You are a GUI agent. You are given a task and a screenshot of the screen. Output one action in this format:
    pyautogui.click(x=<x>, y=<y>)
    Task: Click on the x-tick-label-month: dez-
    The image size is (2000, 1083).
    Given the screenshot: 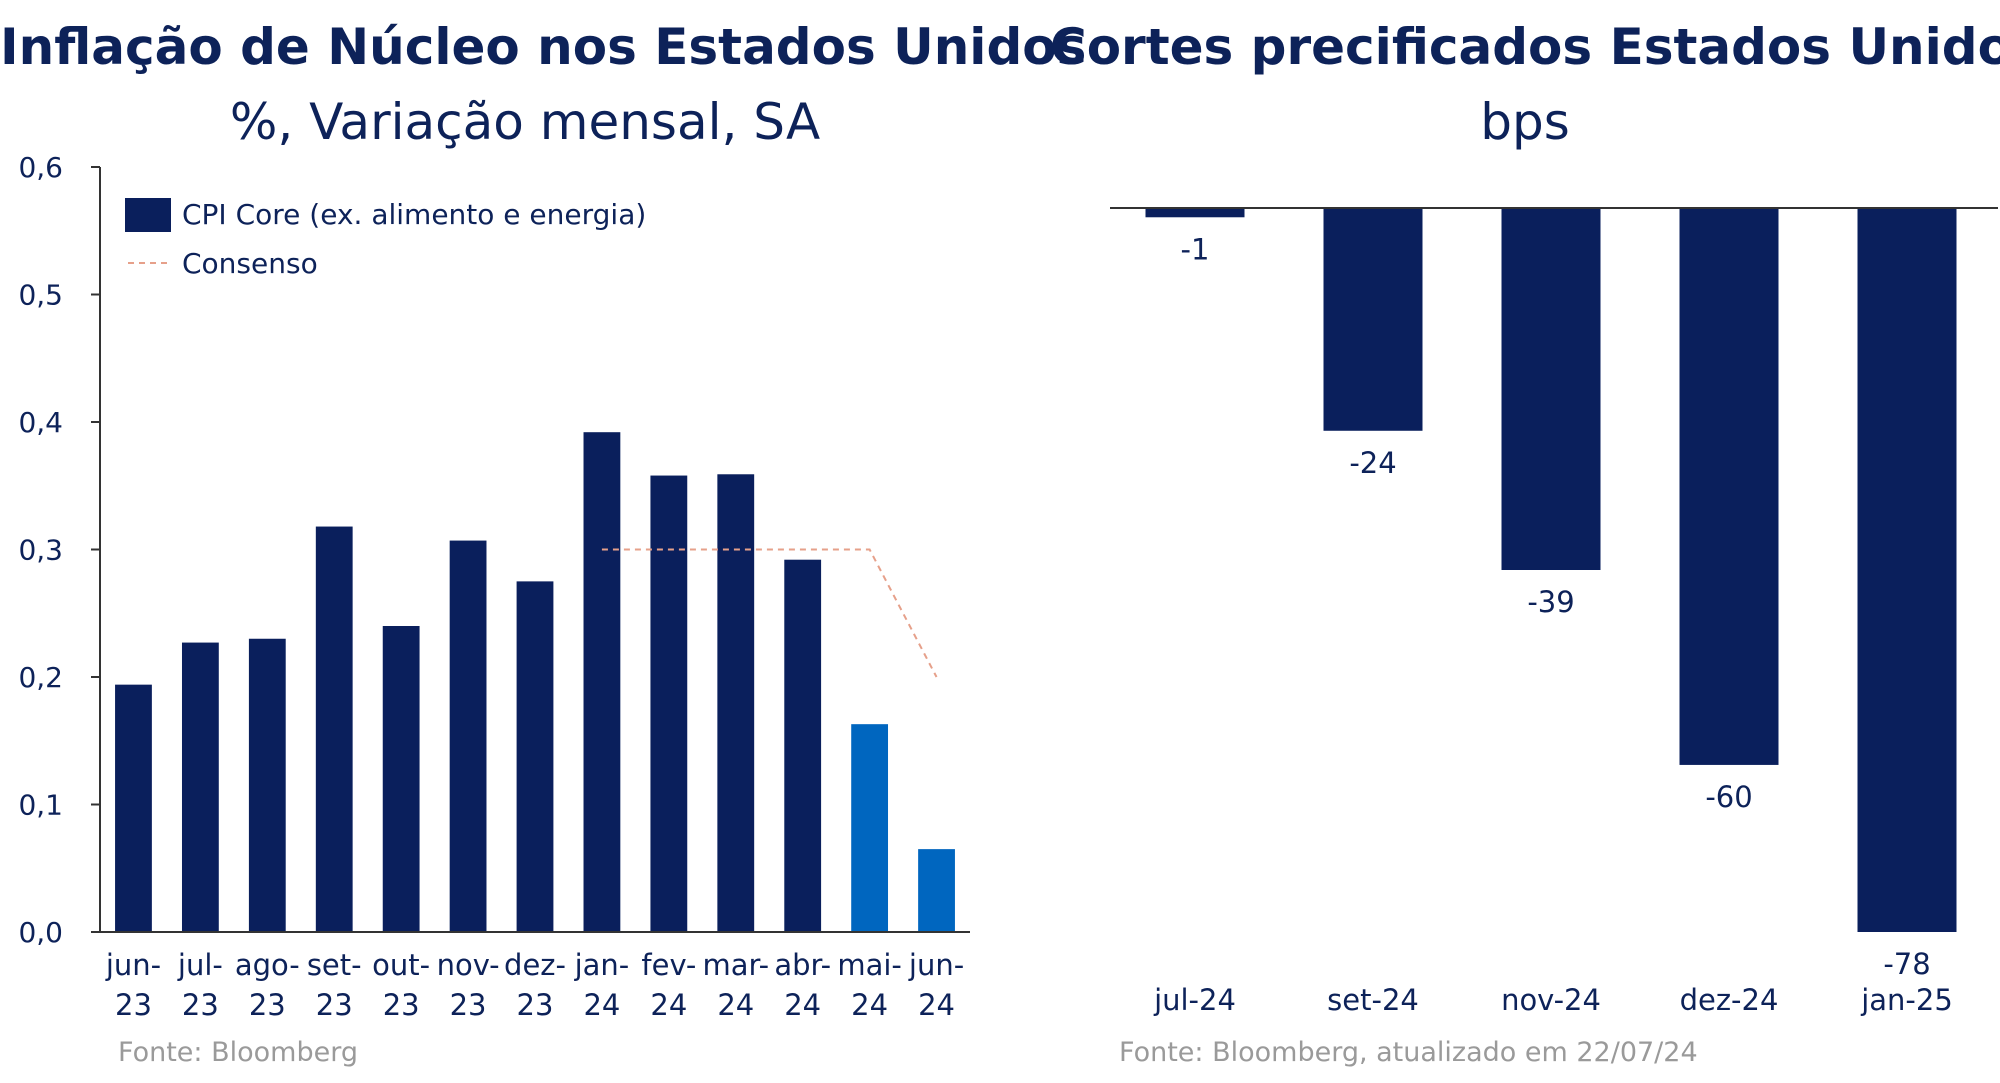 What is the action you would take?
    pyautogui.click(x=535, y=965)
    